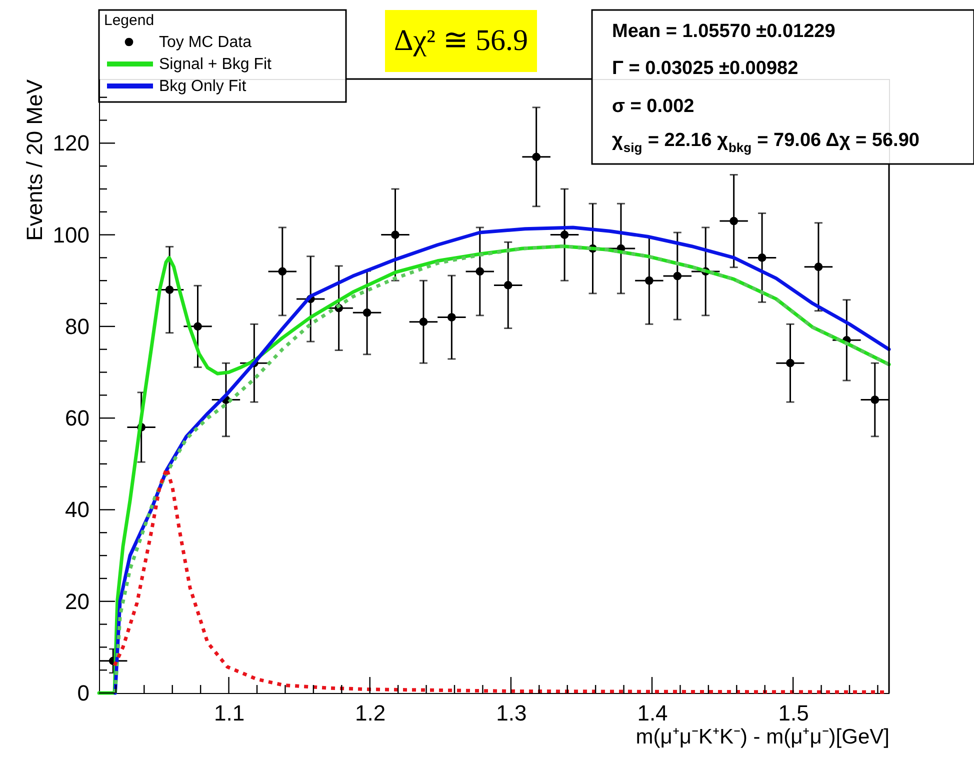  I want to click on legend-label: Bkg Only Fit, so click(203, 86).